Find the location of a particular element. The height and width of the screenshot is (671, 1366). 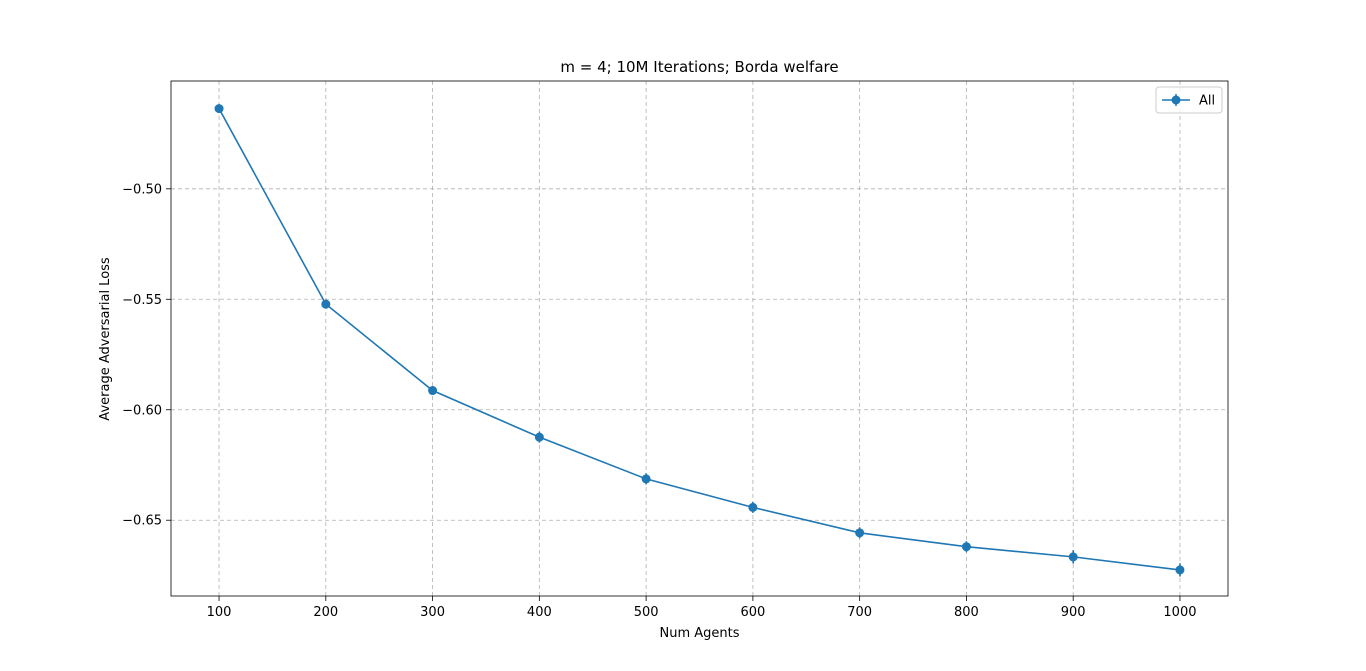

y-tick-label: −0.50 is located at coordinates (142, 189).